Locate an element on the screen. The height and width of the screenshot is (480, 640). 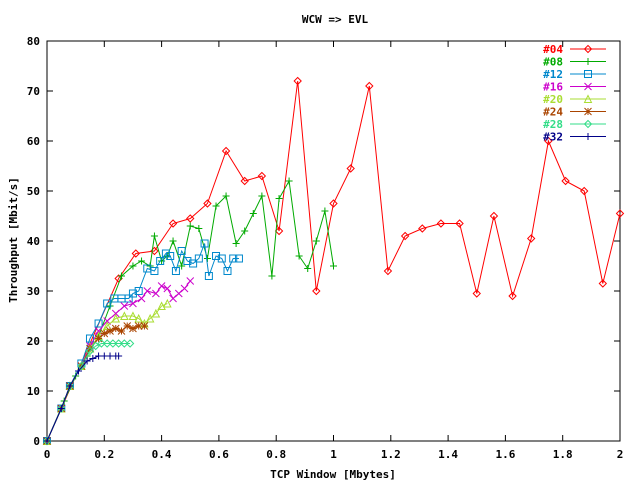
x-tick-label: 1.6 is located at coordinates (505, 454).